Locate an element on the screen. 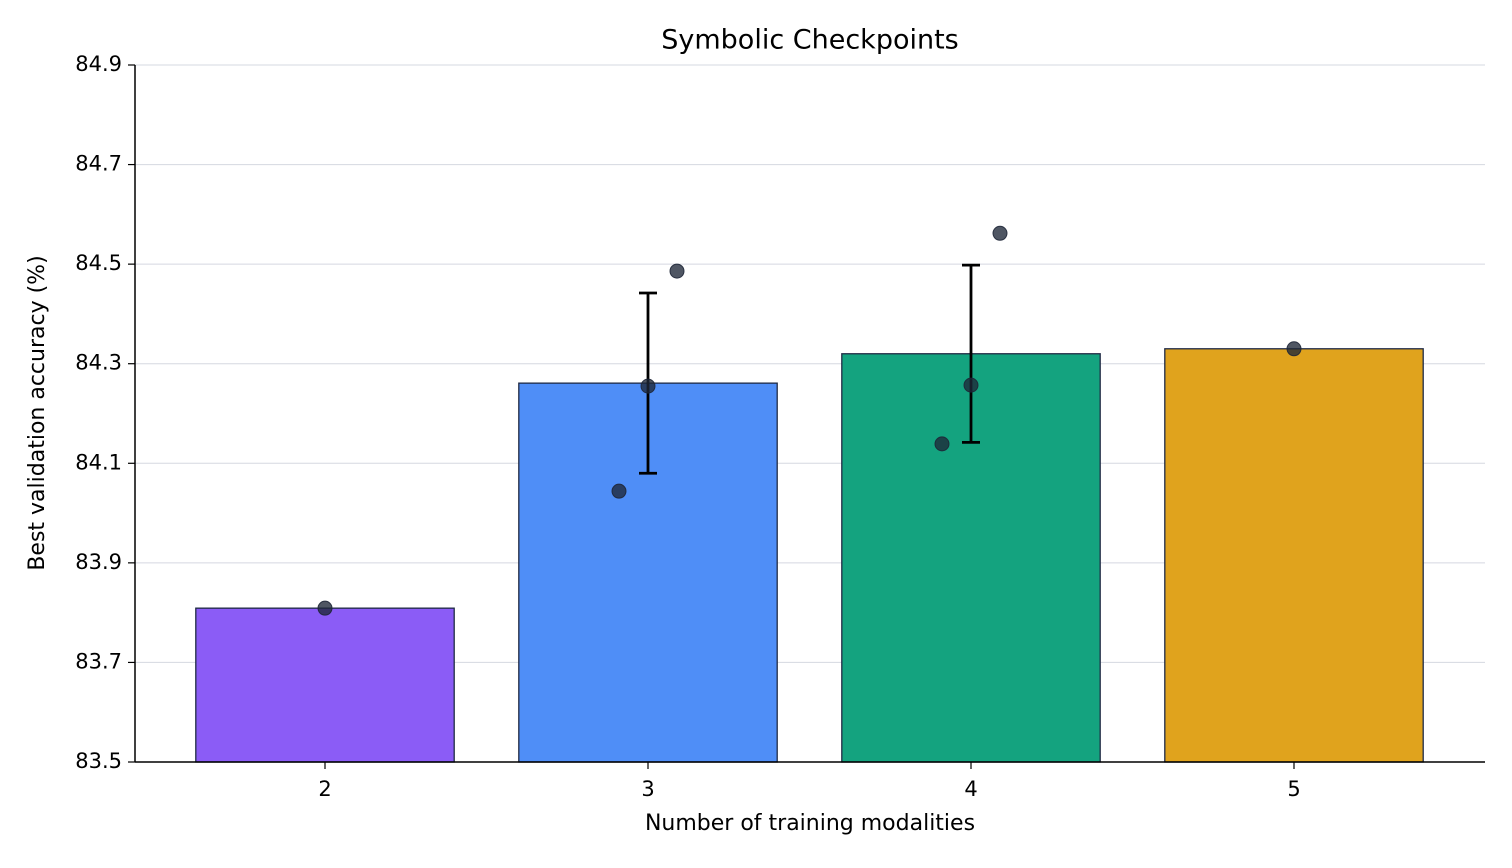  error-bar is located at coordinates (971, 353).